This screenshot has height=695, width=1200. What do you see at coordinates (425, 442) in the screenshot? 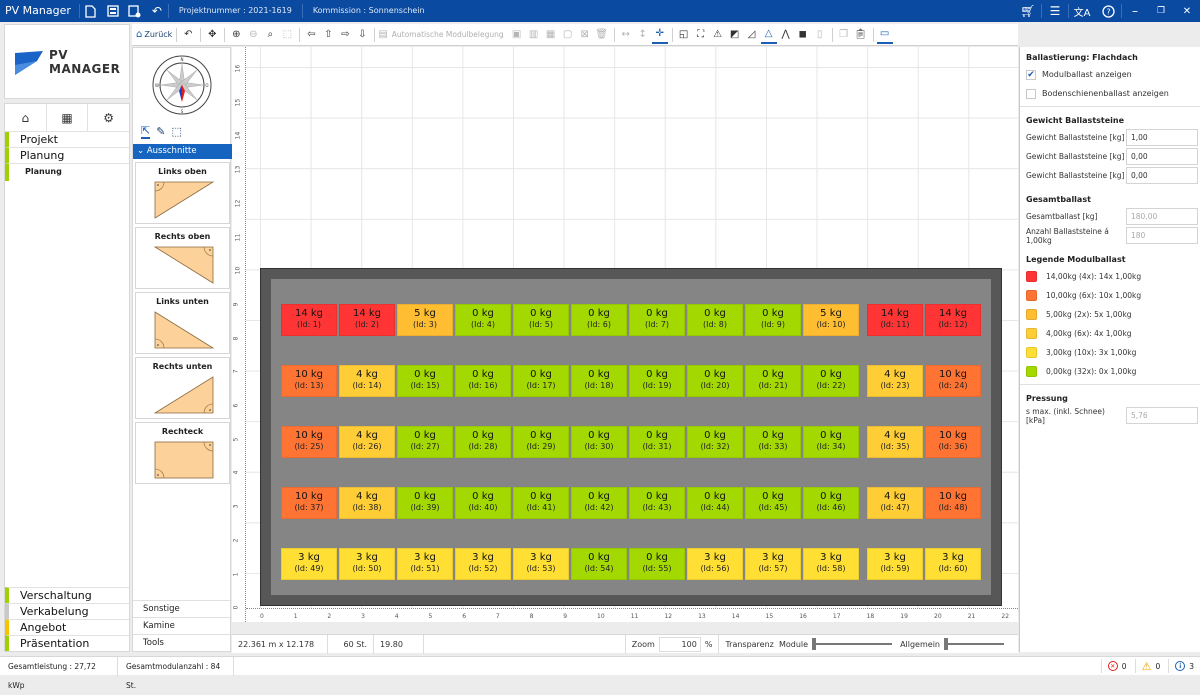
I see `pv-module: 0 kg (Id: 27)` at bounding box center [425, 442].